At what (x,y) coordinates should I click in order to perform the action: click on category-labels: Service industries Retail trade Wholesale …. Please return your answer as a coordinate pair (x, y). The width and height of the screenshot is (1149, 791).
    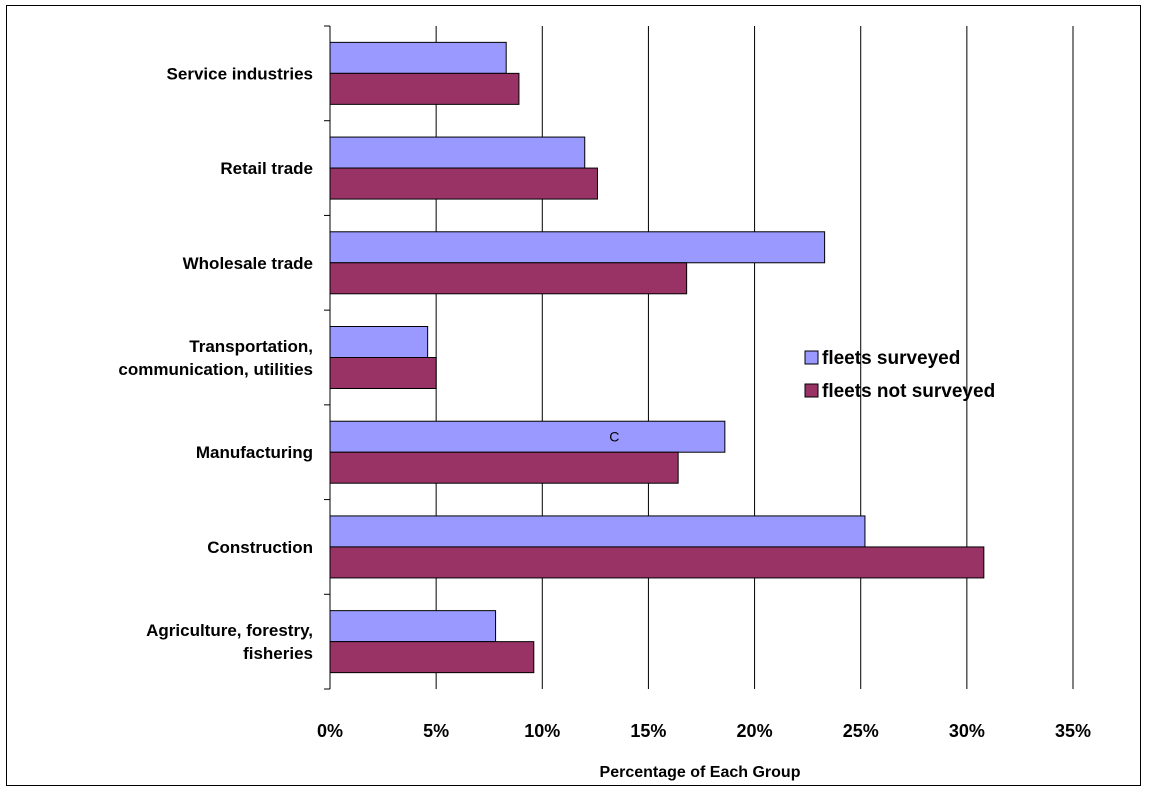
    Looking at the image, I should click on (215, 363).